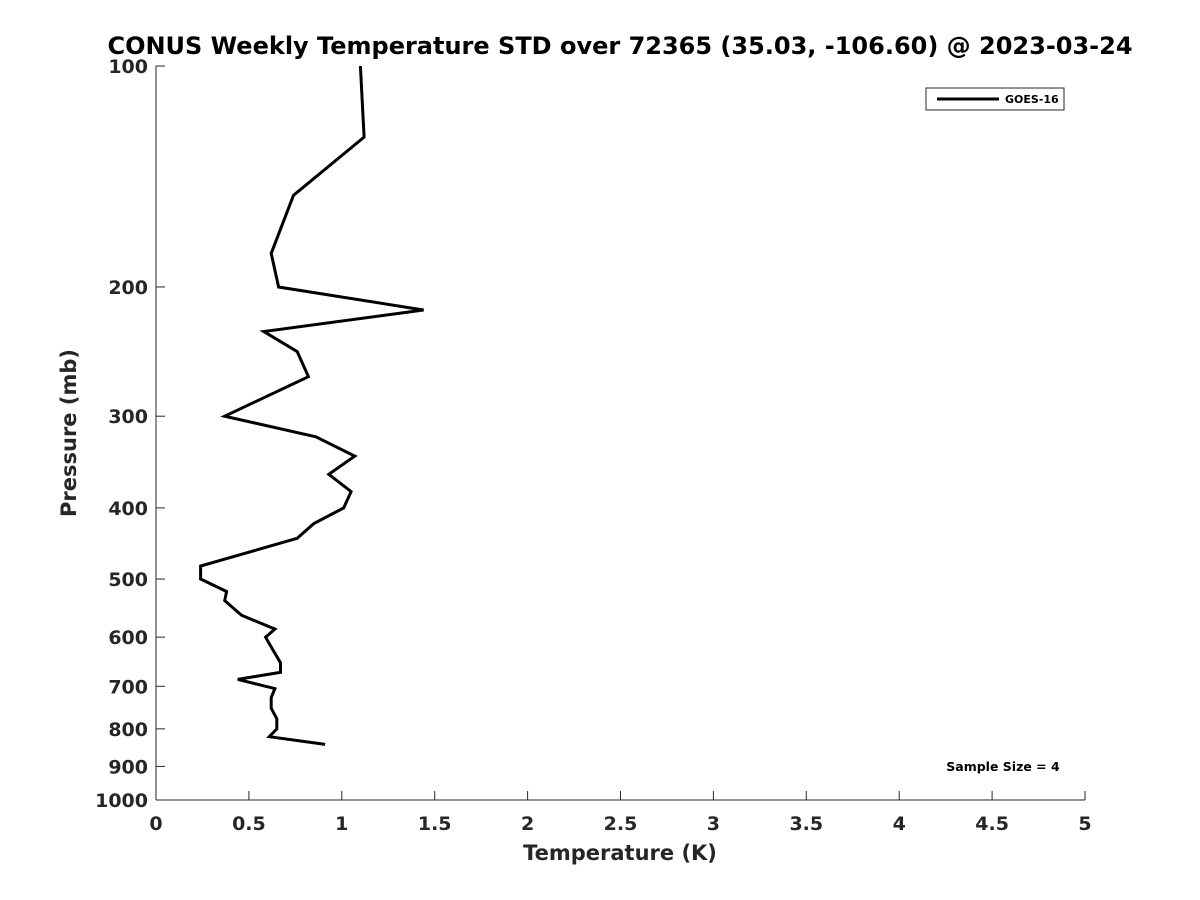 The height and width of the screenshot is (900, 1200). What do you see at coordinates (435, 824) in the screenshot?
I see `x-tick-label: 1.5` at bounding box center [435, 824].